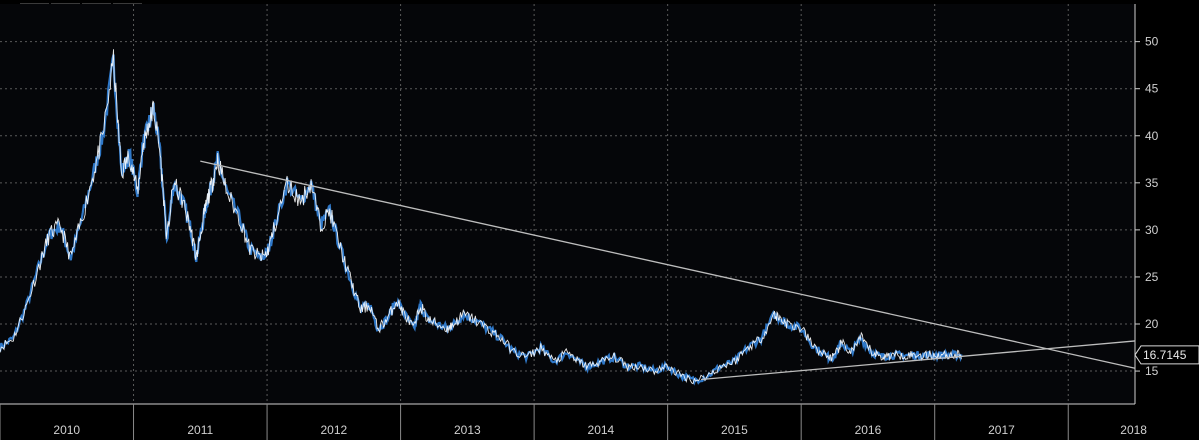 The height and width of the screenshot is (440, 1199). I want to click on x-tick-label: 2016, so click(868, 430).